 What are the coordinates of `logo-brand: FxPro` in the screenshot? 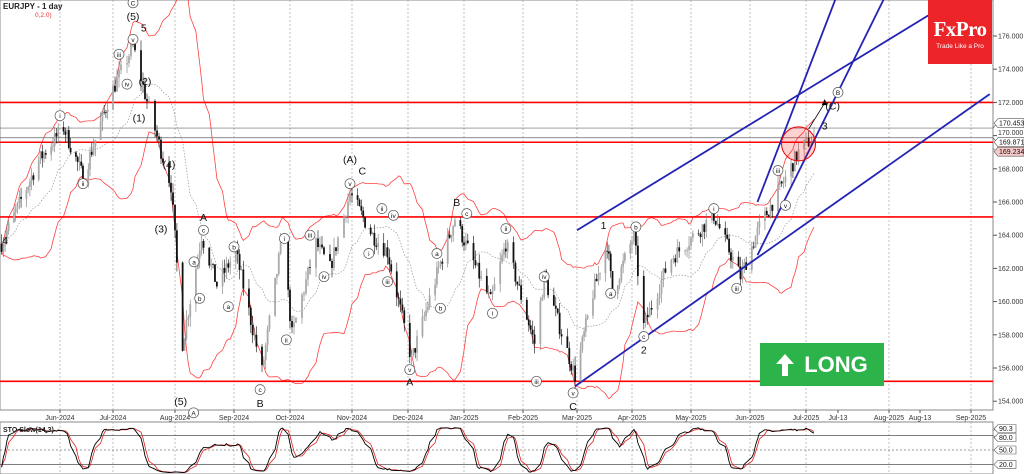 It's located at (960, 29).